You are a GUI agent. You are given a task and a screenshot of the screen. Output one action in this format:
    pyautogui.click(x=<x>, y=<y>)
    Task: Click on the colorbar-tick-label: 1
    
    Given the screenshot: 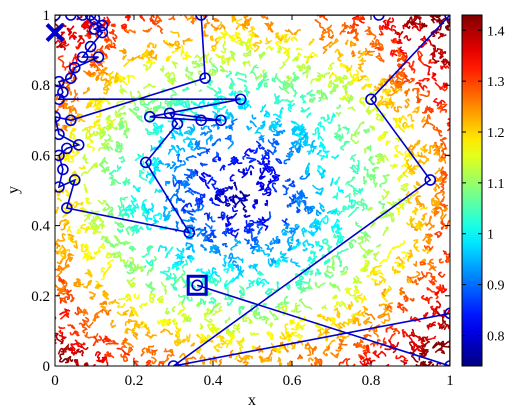 What is the action you would take?
    pyautogui.click(x=490, y=235)
    